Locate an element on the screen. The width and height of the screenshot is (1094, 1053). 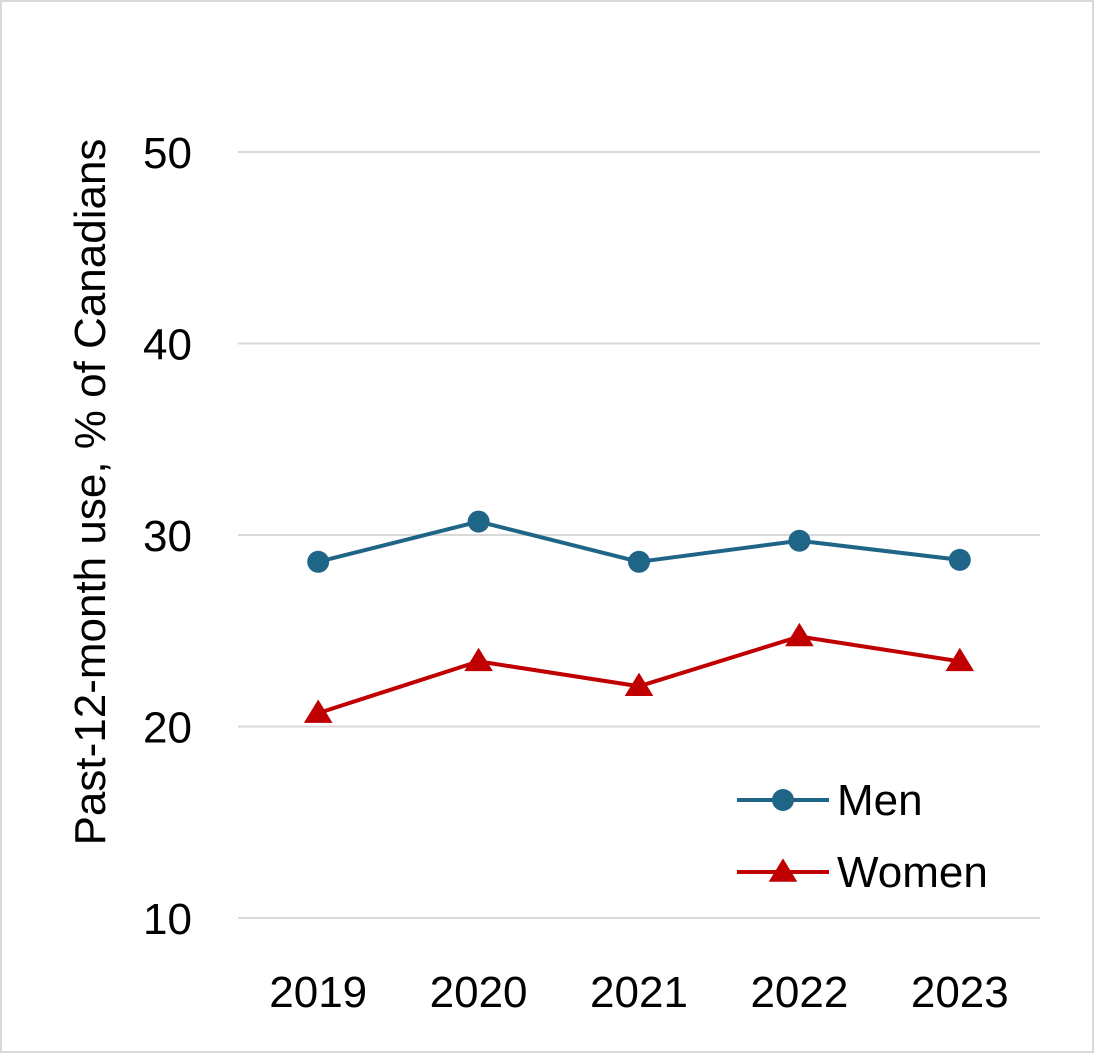
y-tick-label: 30 is located at coordinates (167, 536).